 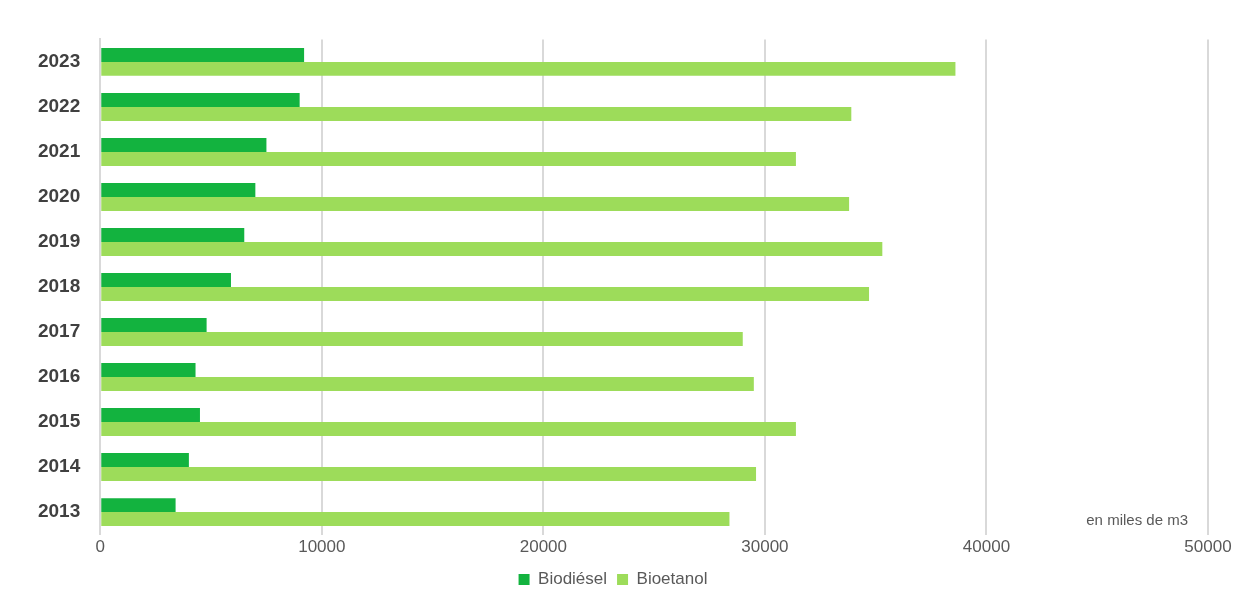 What do you see at coordinates (322, 547) in the screenshot?
I see `x-tick-label: 10000` at bounding box center [322, 547].